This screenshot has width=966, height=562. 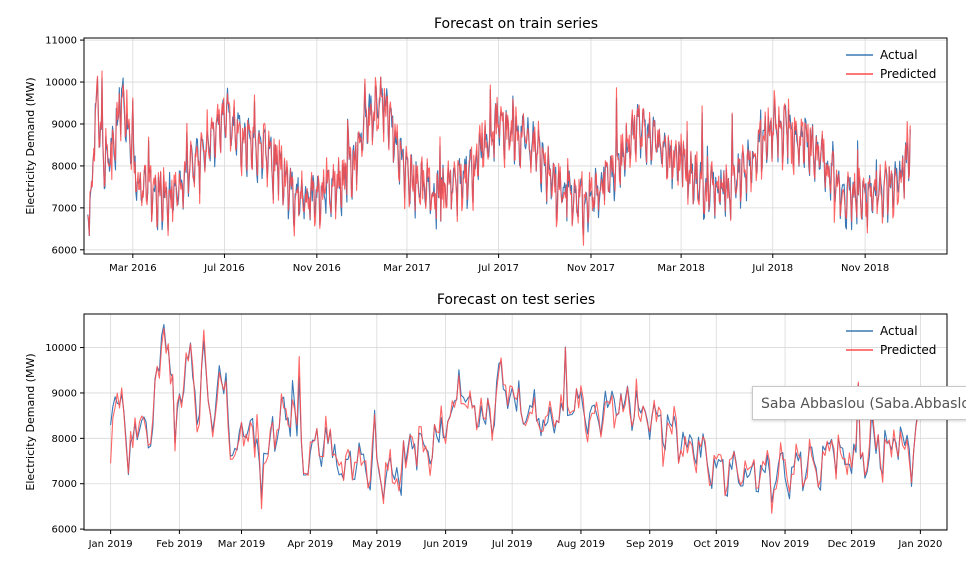 What do you see at coordinates (242, 544) in the screenshot?
I see `x-tick-label: Mar 2019` at bounding box center [242, 544].